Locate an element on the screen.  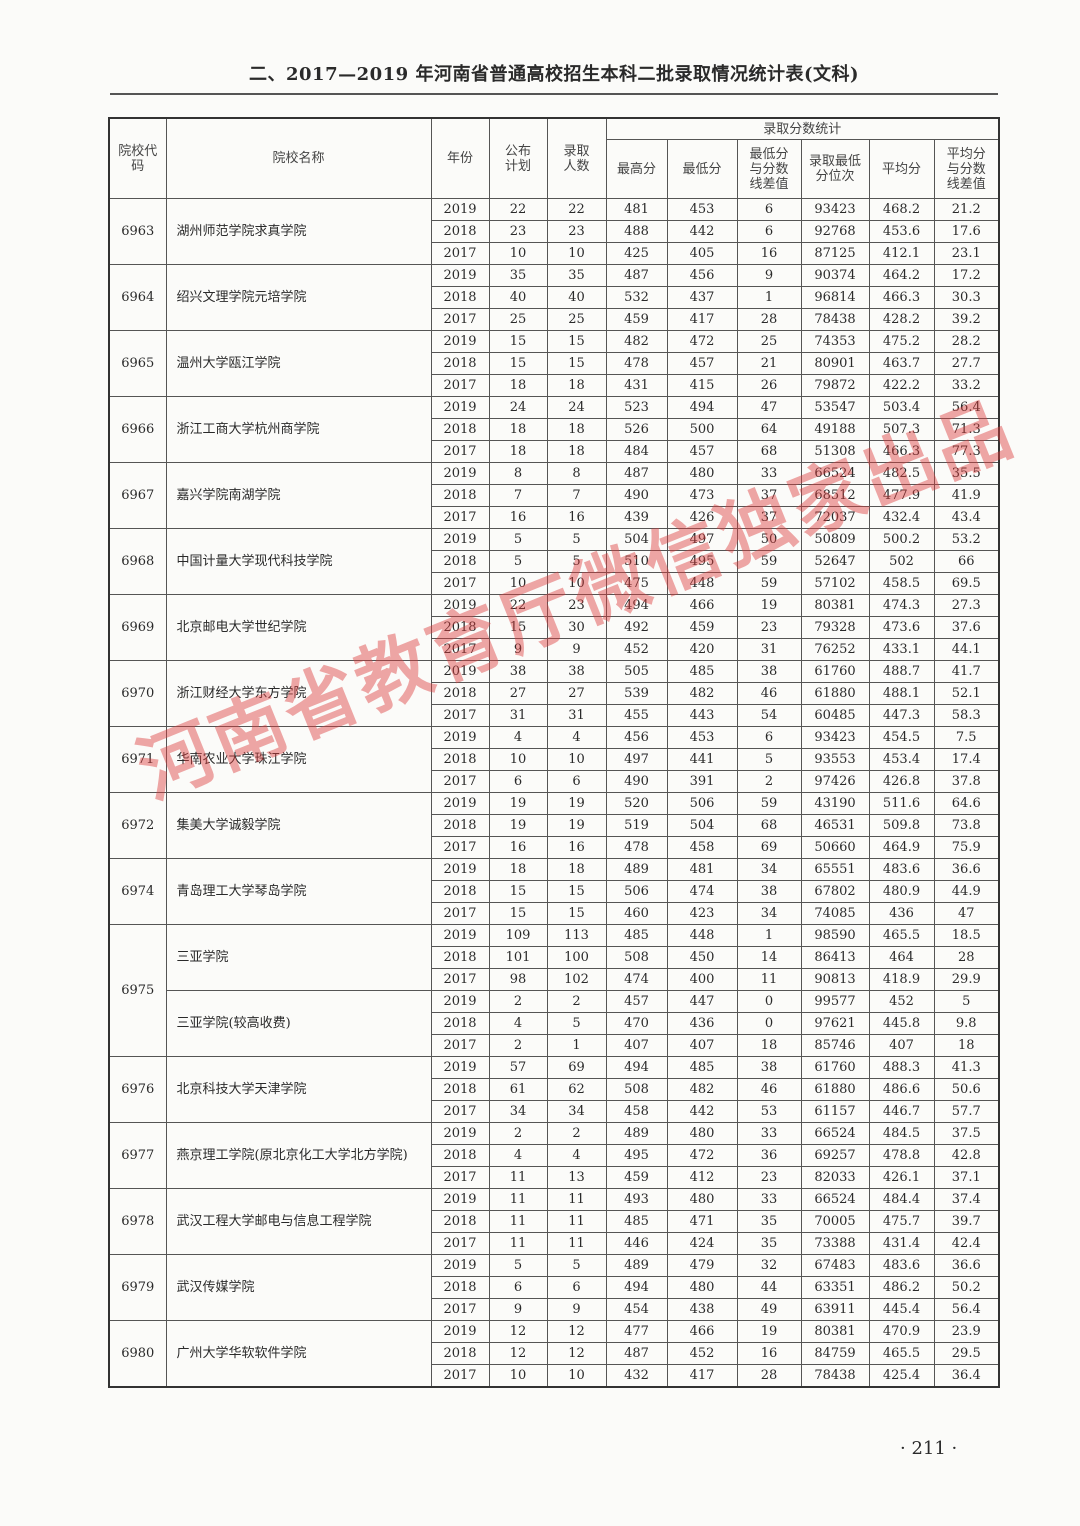
cell-min-score: 459 is located at coordinates (702, 627).